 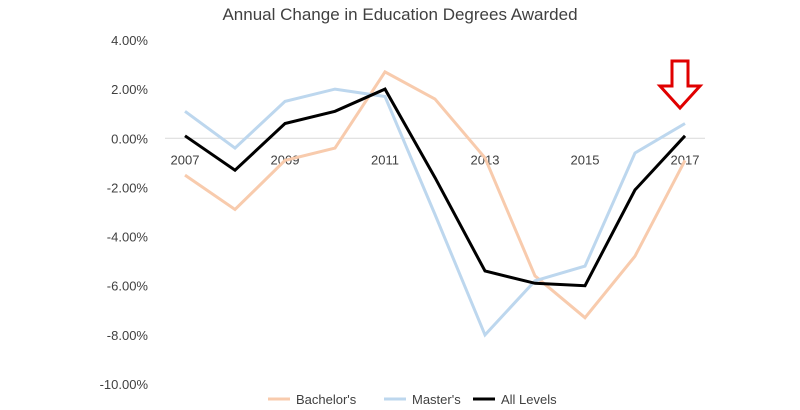 I want to click on legend: Bachelor's Master's All Levels, so click(x=412, y=399).